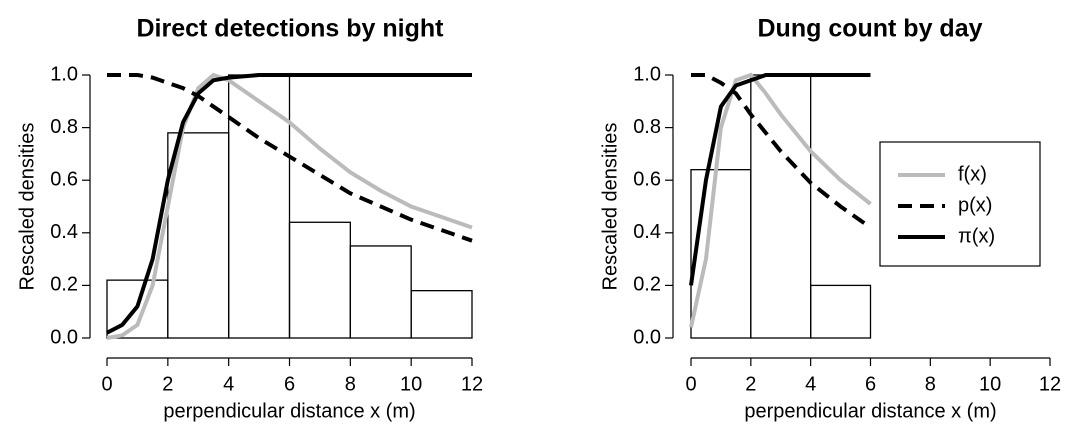  I want to click on legend-label: π(x), so click(976, 236).